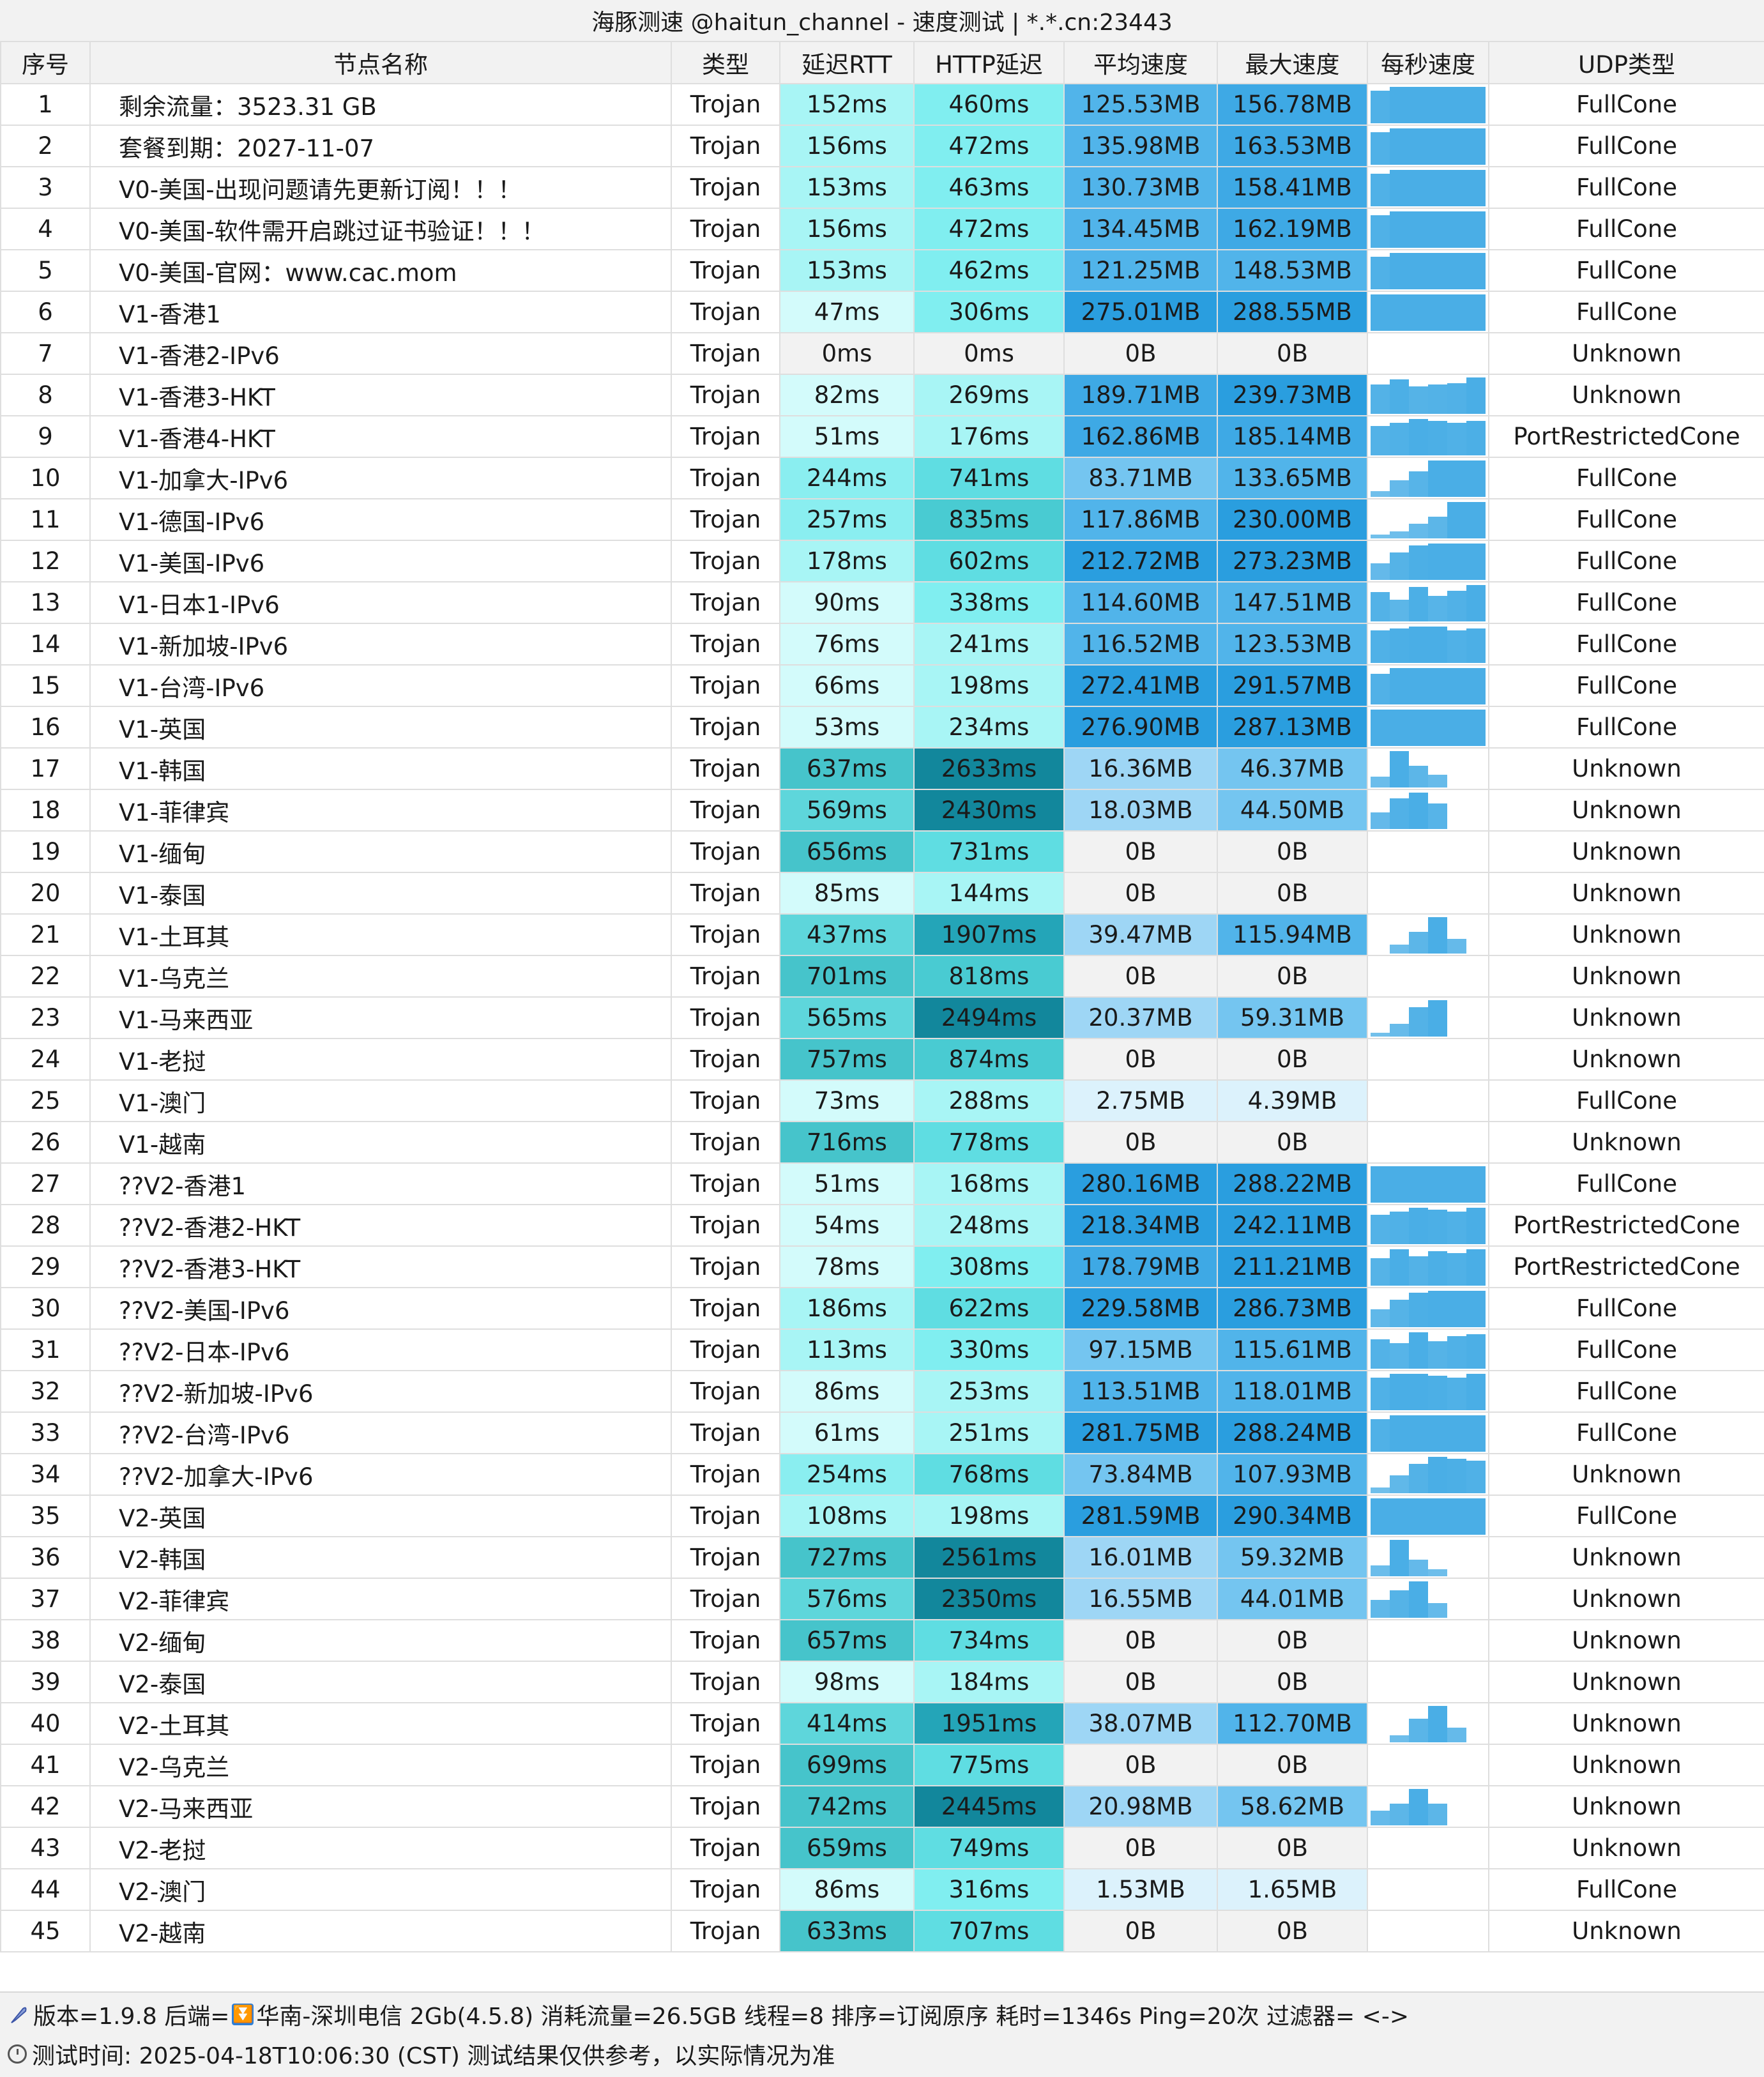  I want to click on cell-type: Trojan, so click(725, 1391).